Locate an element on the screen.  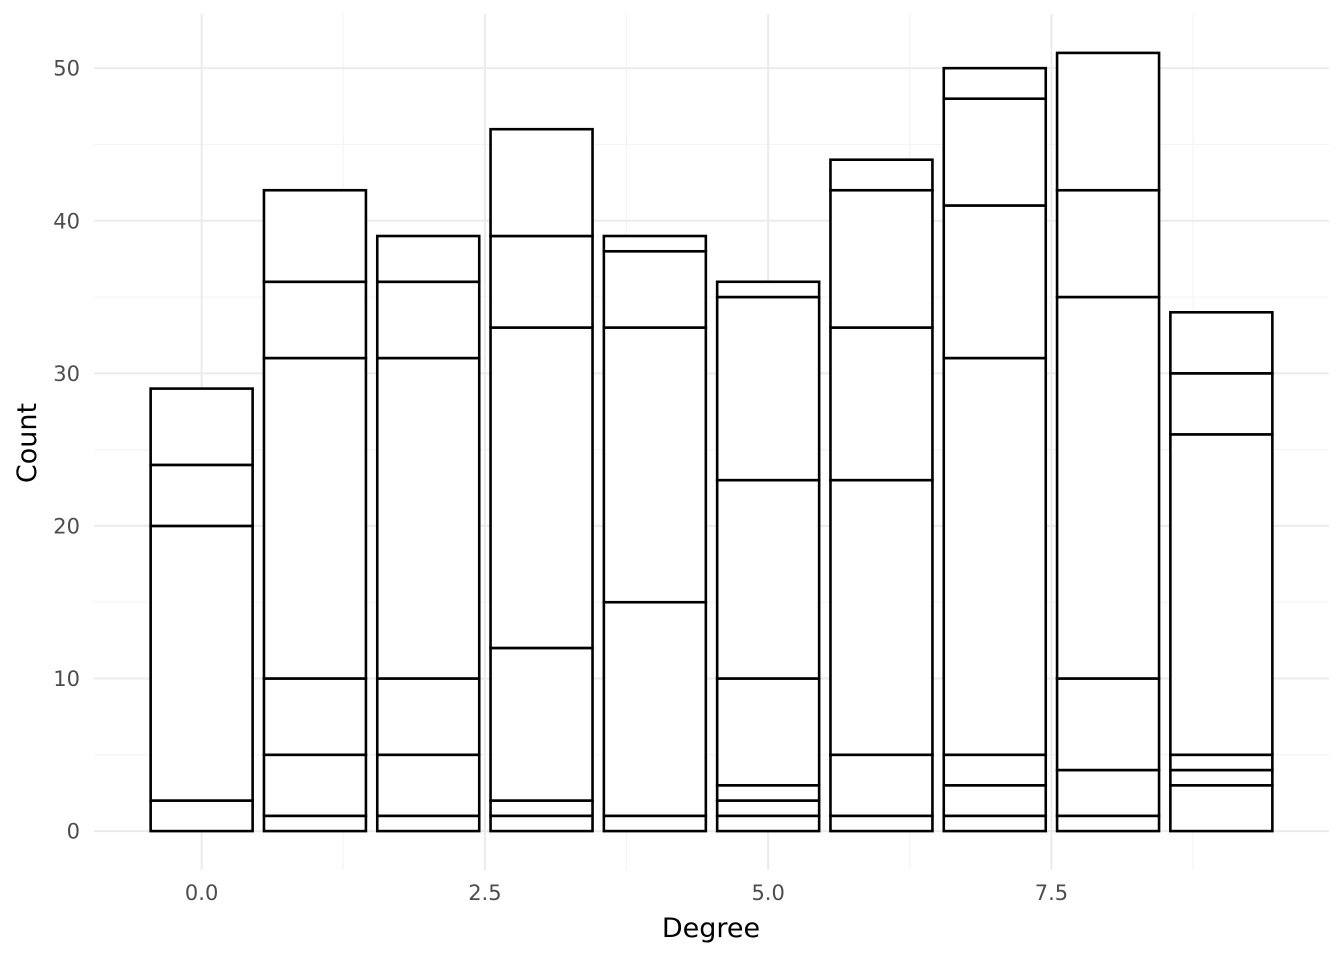
y-axis-ticks: 0 10 20 30 40 50 is located at coordinates (66, 450).